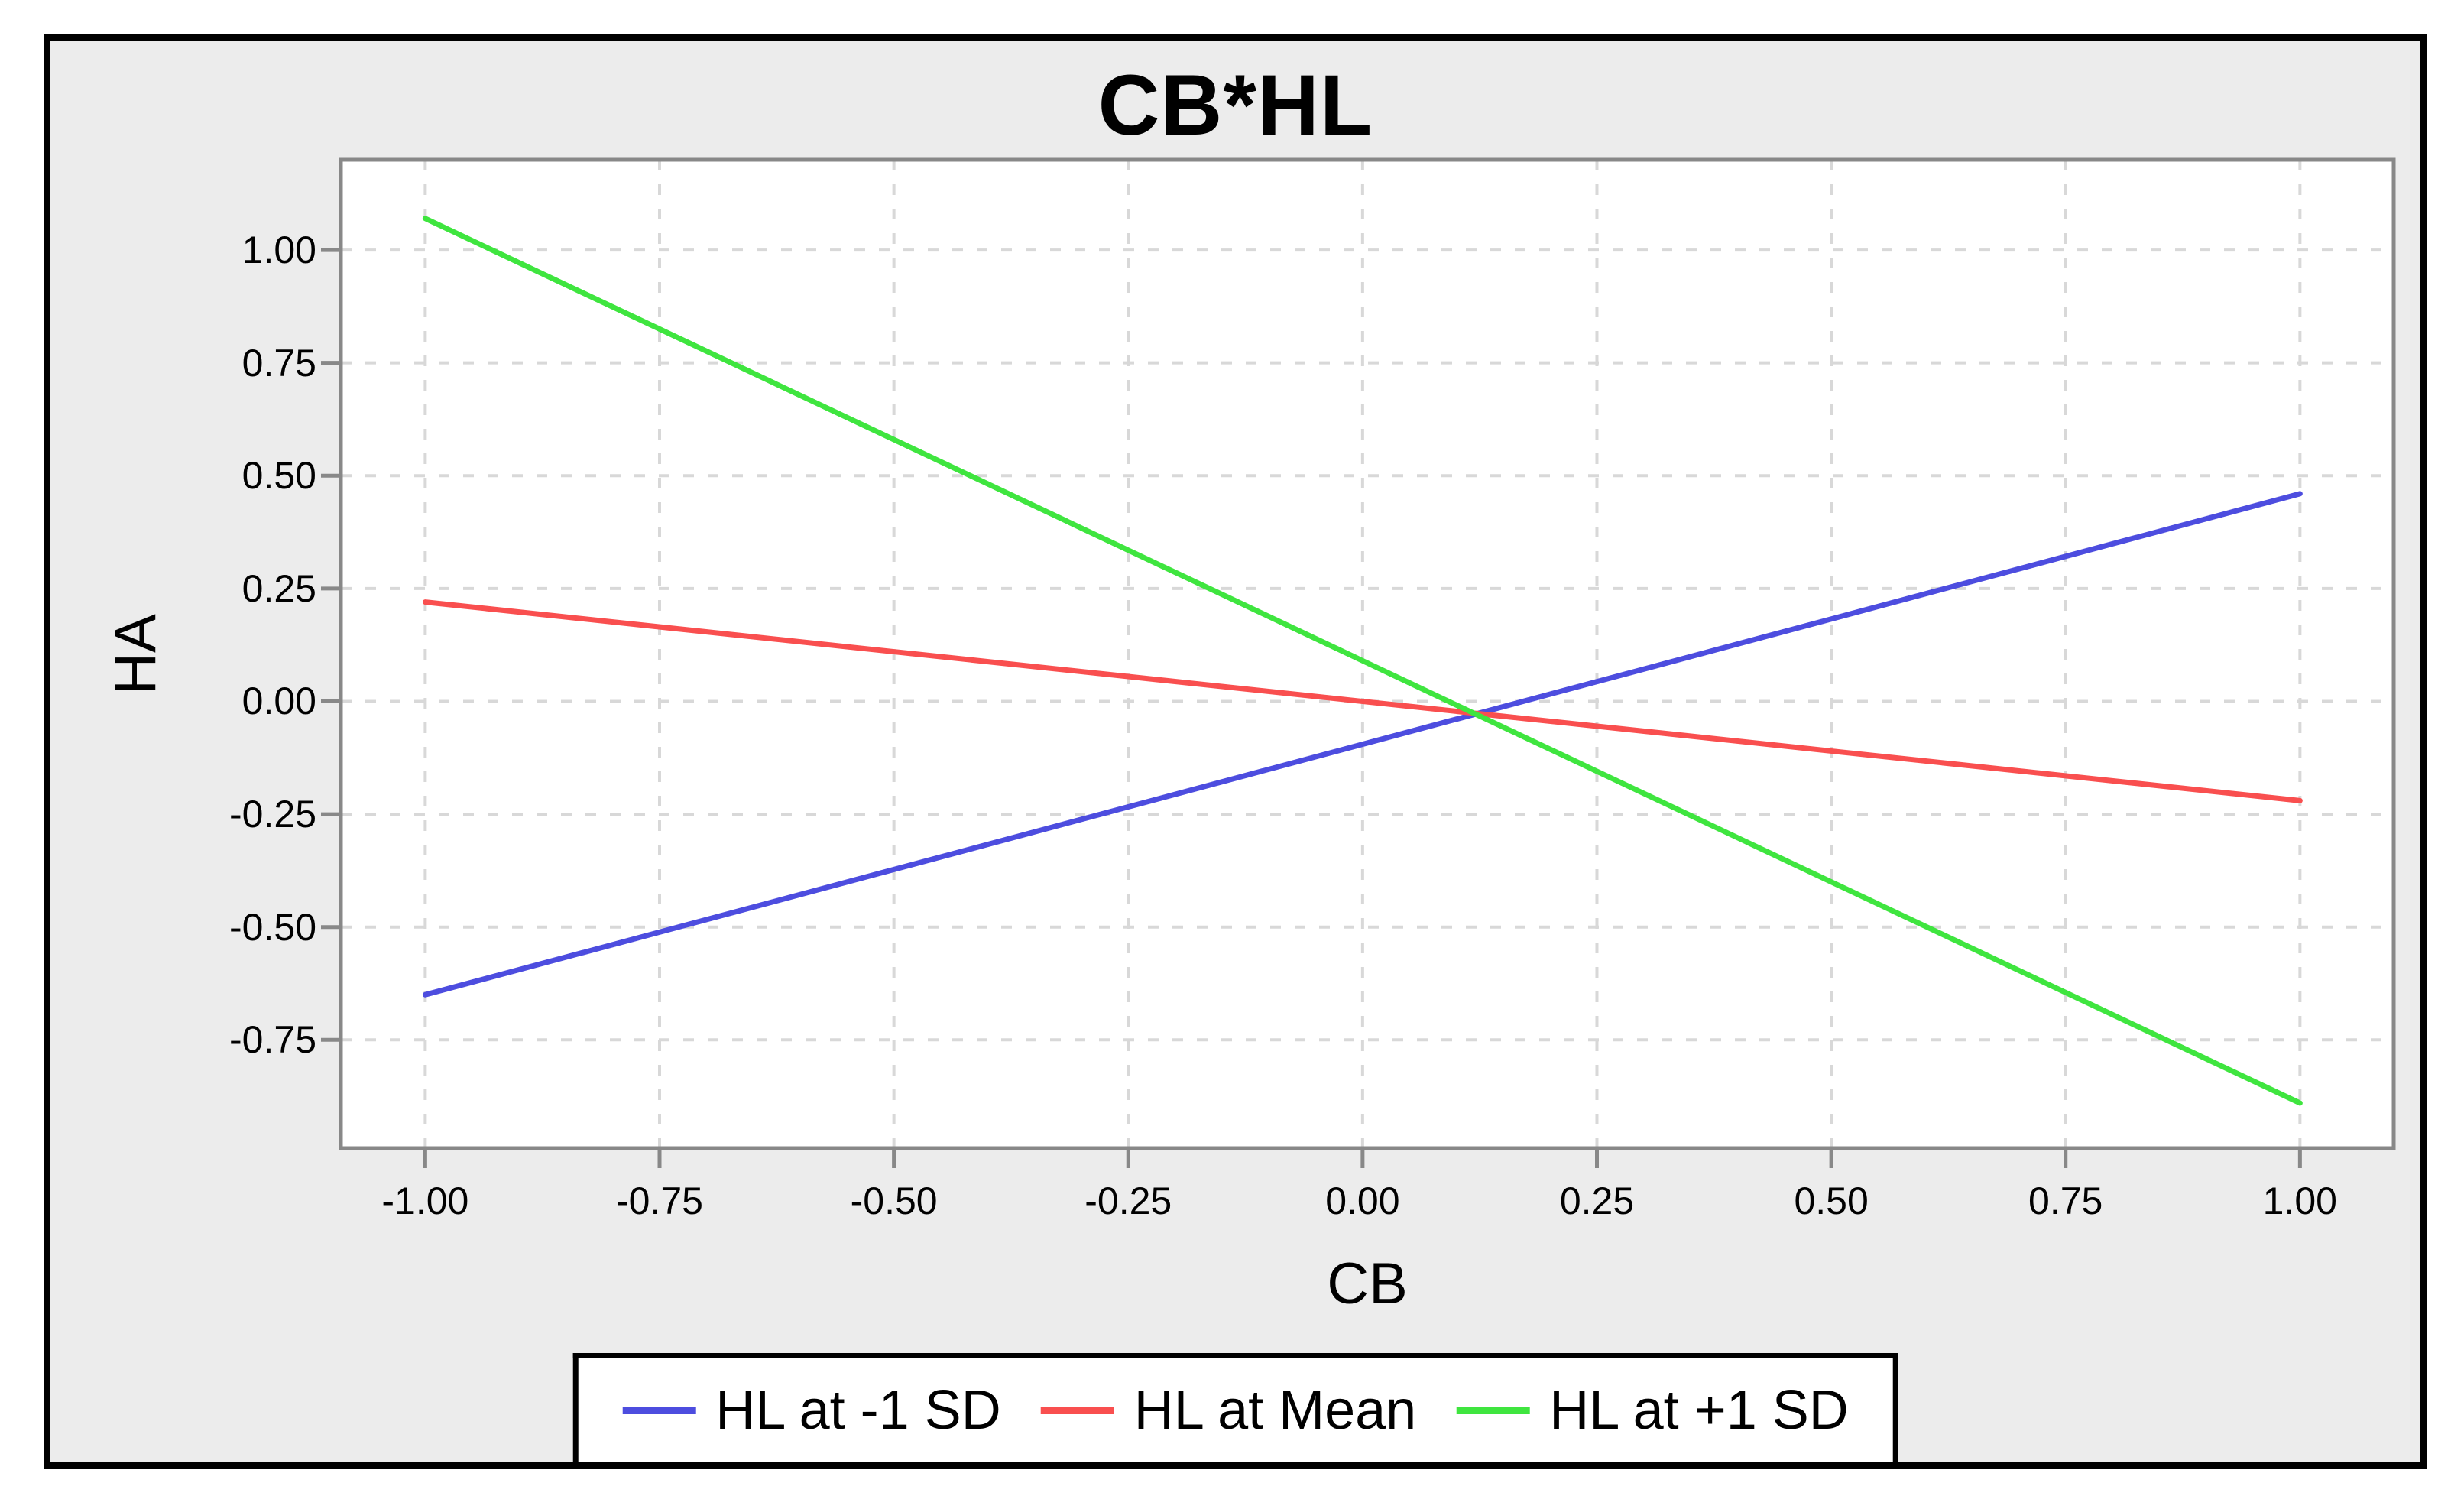  Describe the element at coordinates (425, 1201) in the screenshot. I see `x-tick-label: -1.00` at that location.